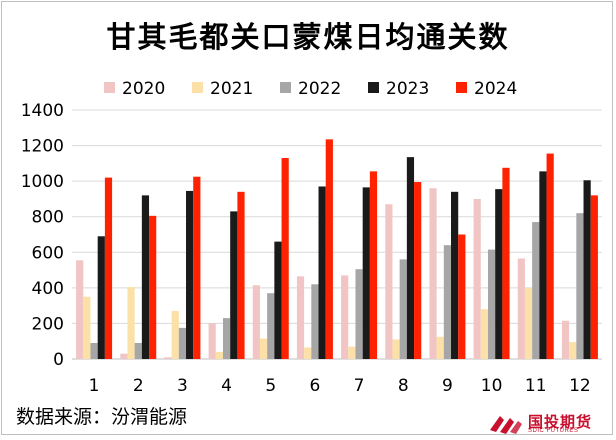  What do you see at coordinates (407, 89) in the screenshot?
I see `legend-label-2023: 2023` at bounding box center [407, 89].